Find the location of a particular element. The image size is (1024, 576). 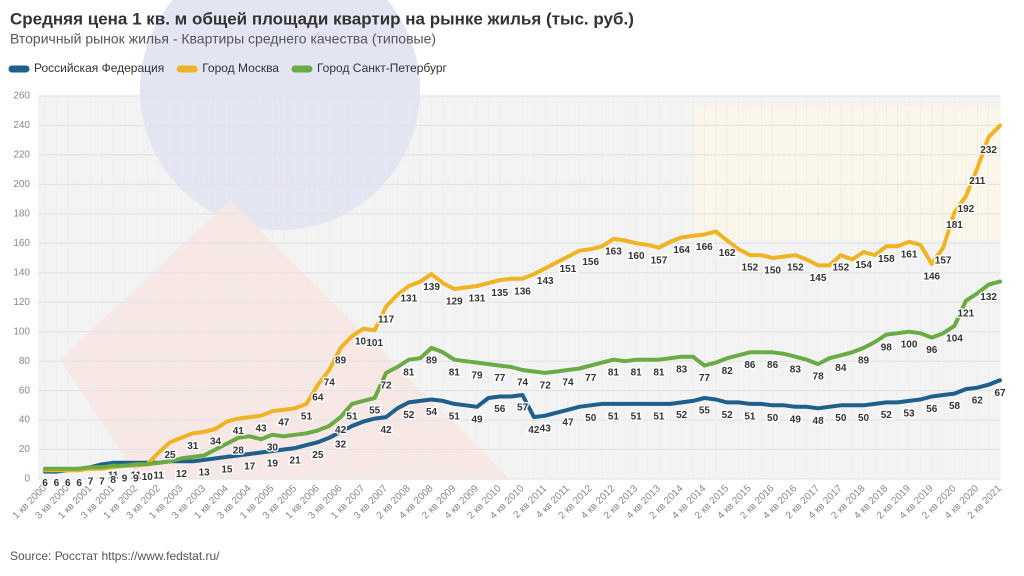

data-label: 30 is located at coordinates (273, 447).